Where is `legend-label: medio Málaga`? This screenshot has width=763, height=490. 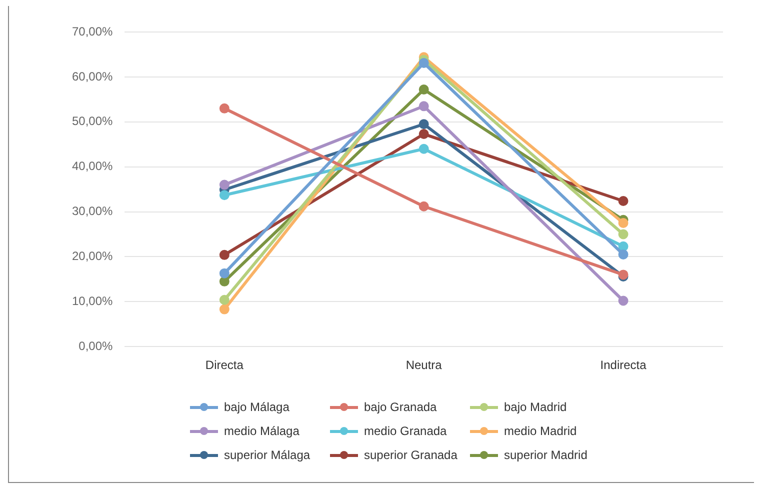 legend-label: medio Málaga is located at coordinates (262, 431).